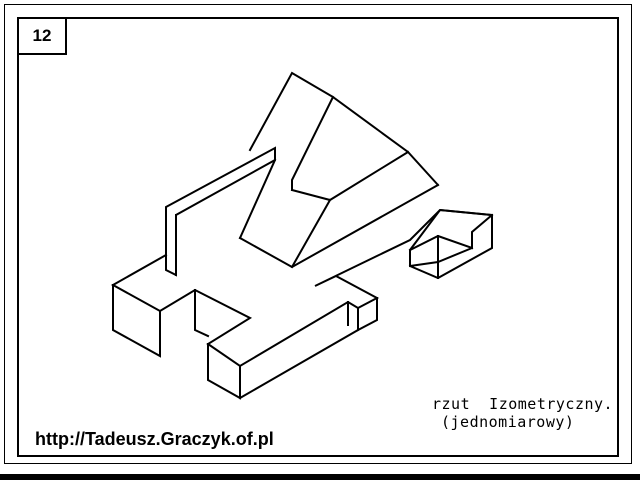  I want to click on slope-base, so click(339, 226).